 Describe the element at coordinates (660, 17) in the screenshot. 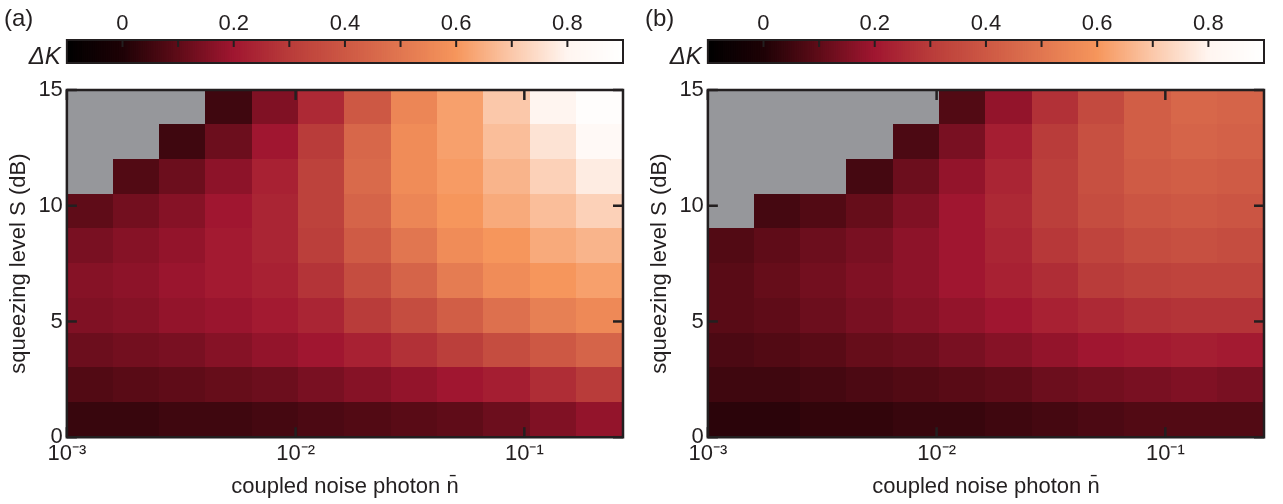

I see `chart-title: (b)` at that location.